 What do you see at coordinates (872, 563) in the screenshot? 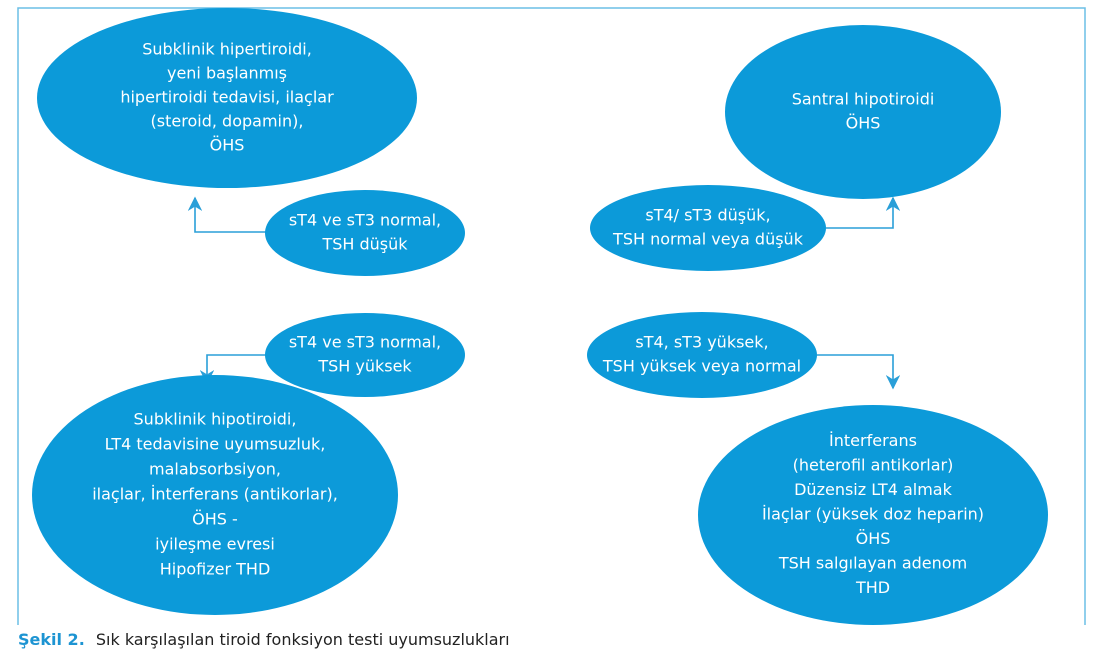
I see `node-text: TSH salgılayan adenom` at bounding box center [872, 563].